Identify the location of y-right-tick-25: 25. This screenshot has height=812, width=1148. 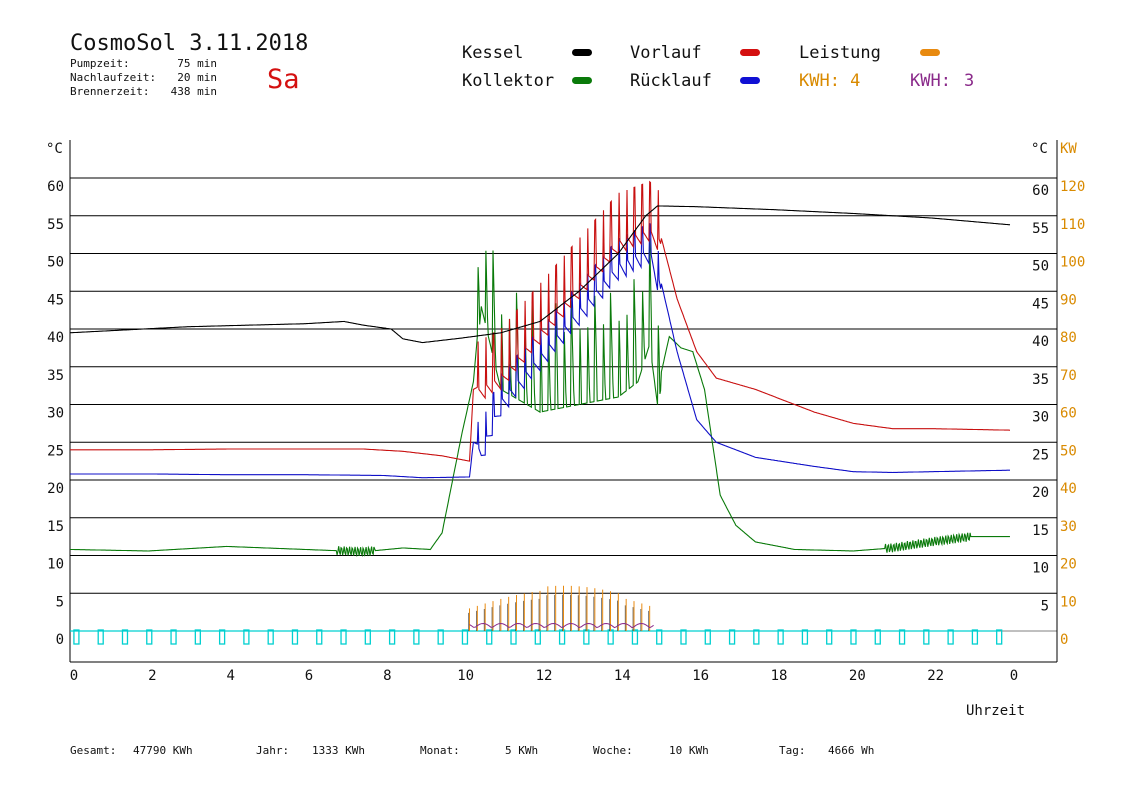
(1040, 455).